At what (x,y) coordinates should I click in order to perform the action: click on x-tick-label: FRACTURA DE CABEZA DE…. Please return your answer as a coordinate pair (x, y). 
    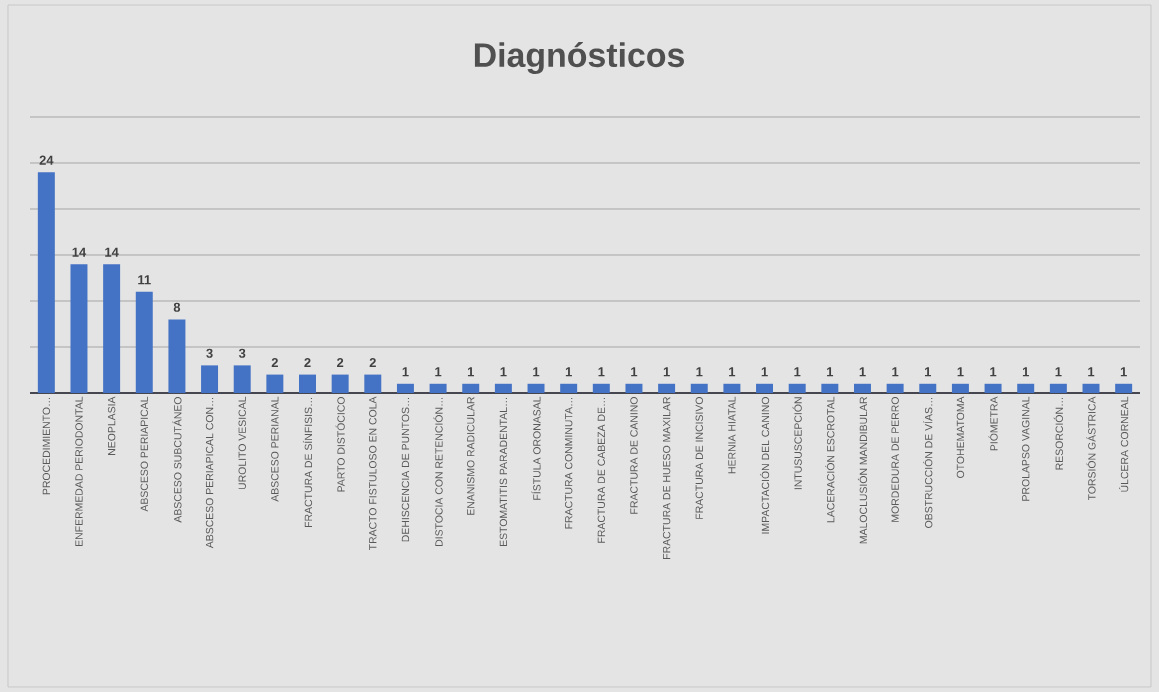
    Looking at the image, I should click on (601, 470).